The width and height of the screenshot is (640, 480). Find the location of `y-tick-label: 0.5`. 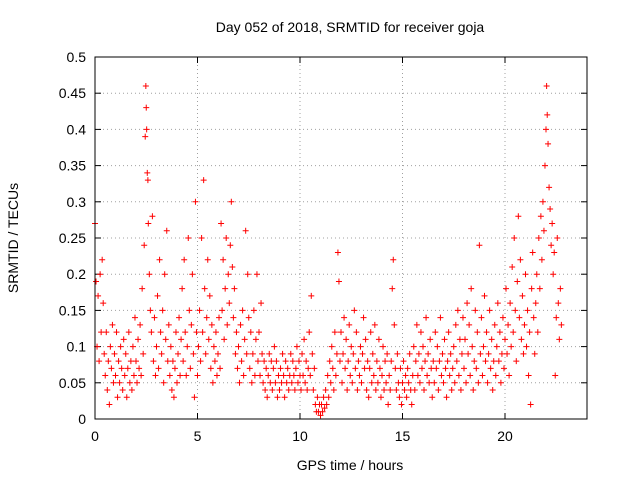

y-tick-label: 0.5 is located at coordinates (77, 57).